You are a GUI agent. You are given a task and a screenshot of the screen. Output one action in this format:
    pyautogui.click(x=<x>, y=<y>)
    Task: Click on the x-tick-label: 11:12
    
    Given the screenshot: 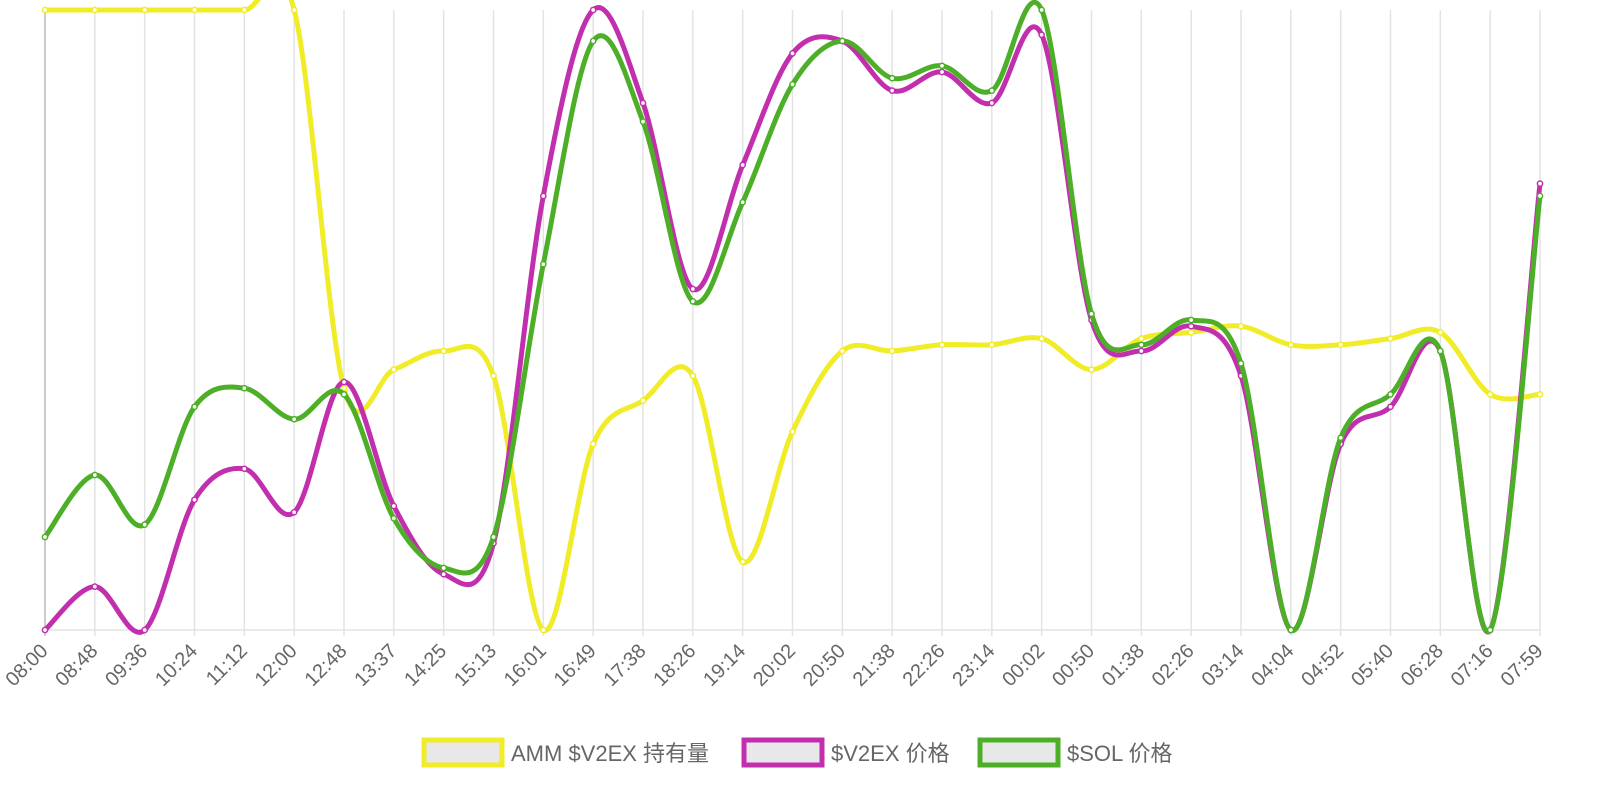 What is the action you would take?
    pyautogui.click(x=227, y=665)
    